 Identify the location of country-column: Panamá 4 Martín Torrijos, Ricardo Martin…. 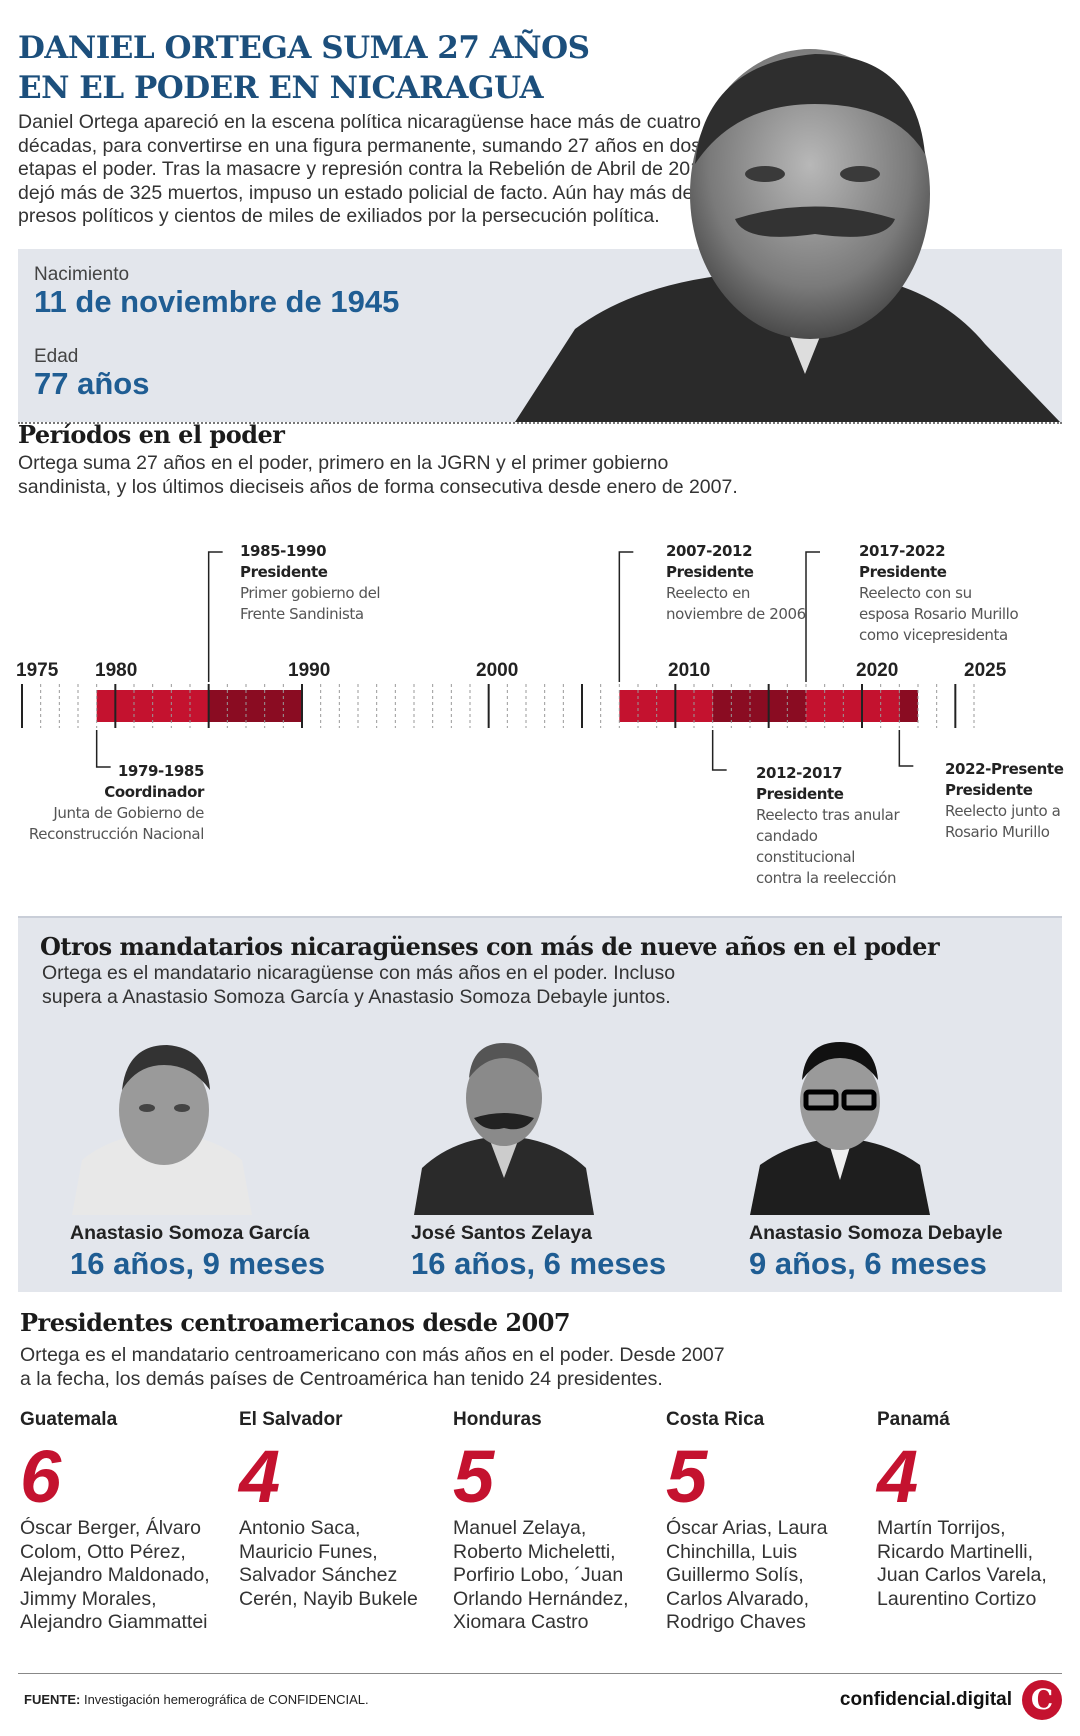
(972, 1510).